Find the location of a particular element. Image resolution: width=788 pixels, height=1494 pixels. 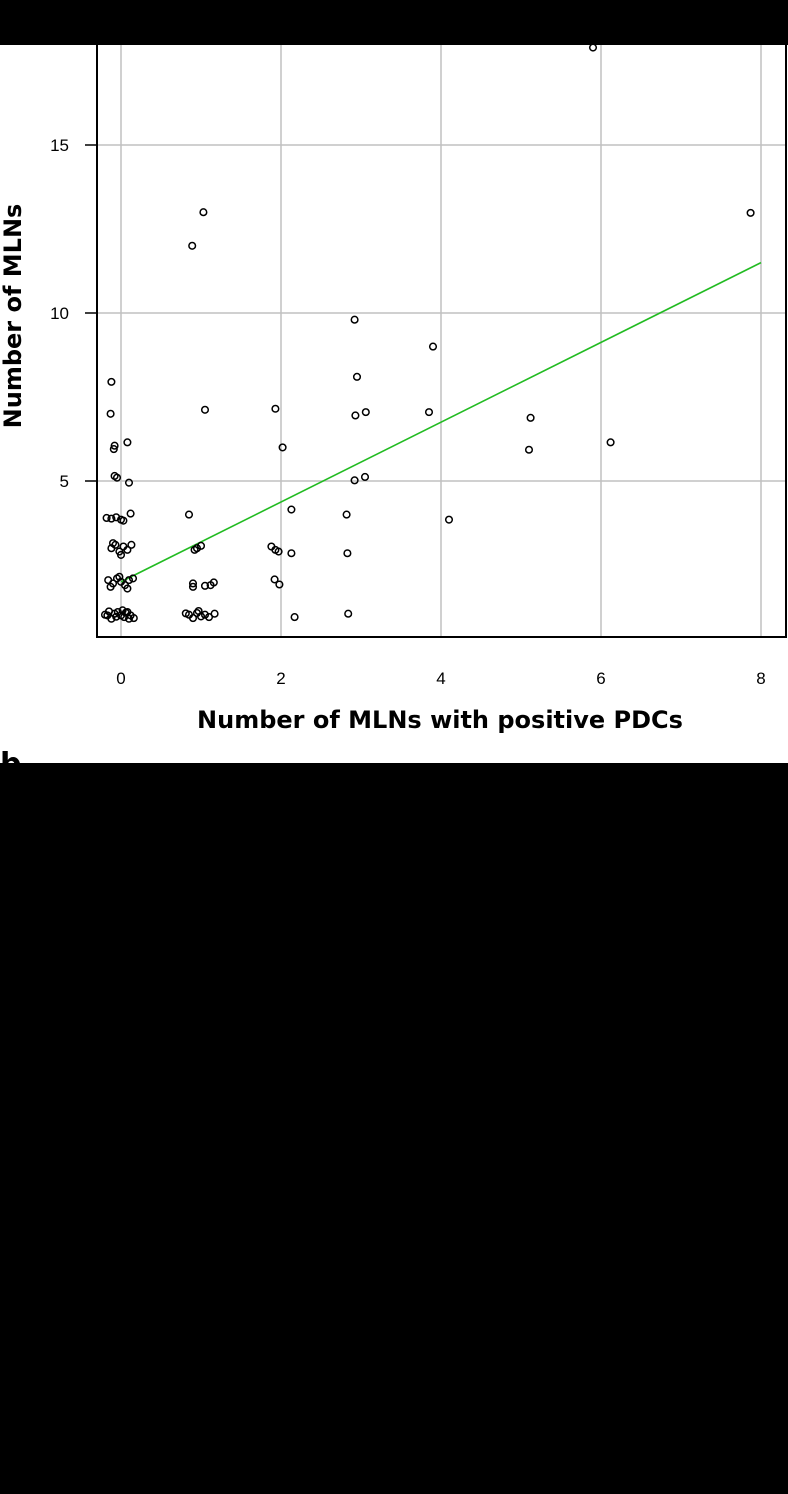

x-tick-label: 6 is located at coordinates (600, 678).